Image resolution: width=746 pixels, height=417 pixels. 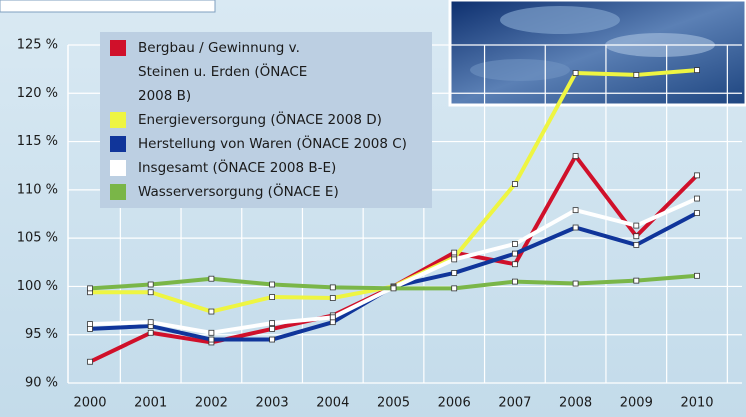 I want to click on legend-label: Energieversorgung (ÖNACE 2008 D), so click(x=260, y=120).